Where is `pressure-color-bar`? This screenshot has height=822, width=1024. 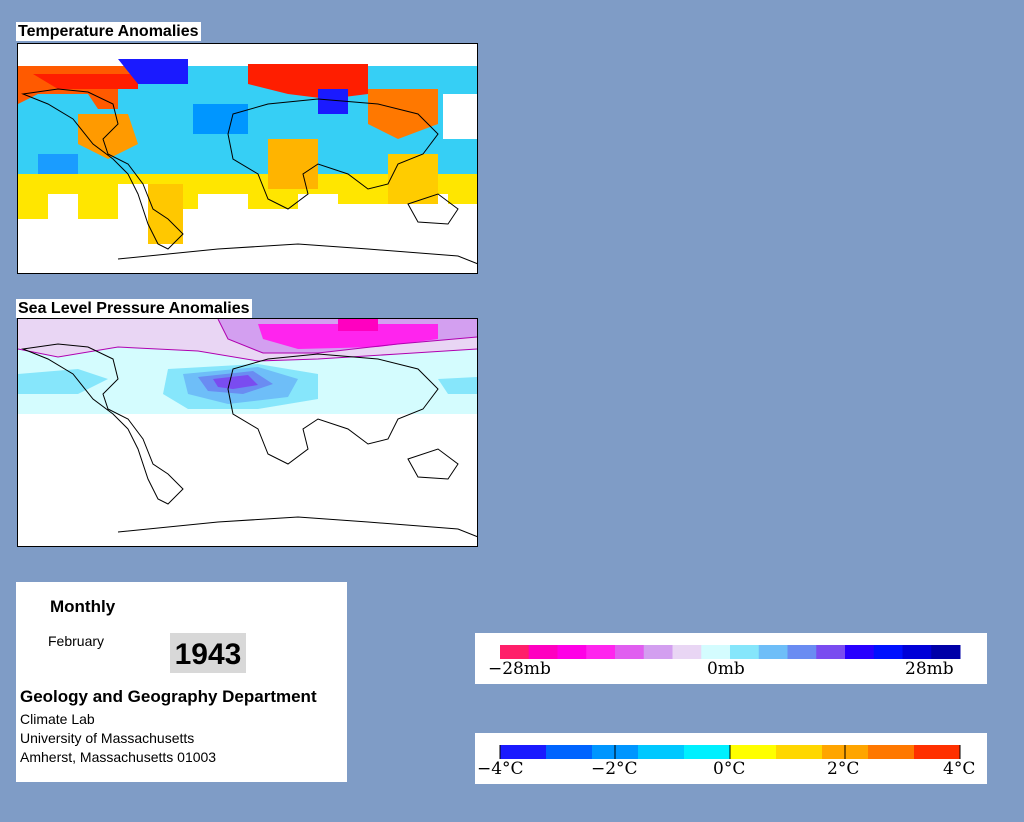
pressure-color-bar is located at coordinates (730, 652).